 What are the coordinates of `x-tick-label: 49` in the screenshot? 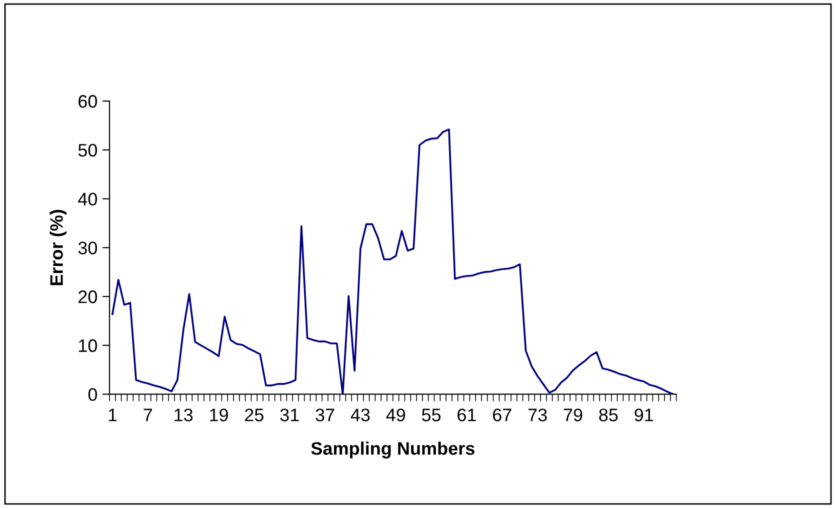 It's located at (396, 415).